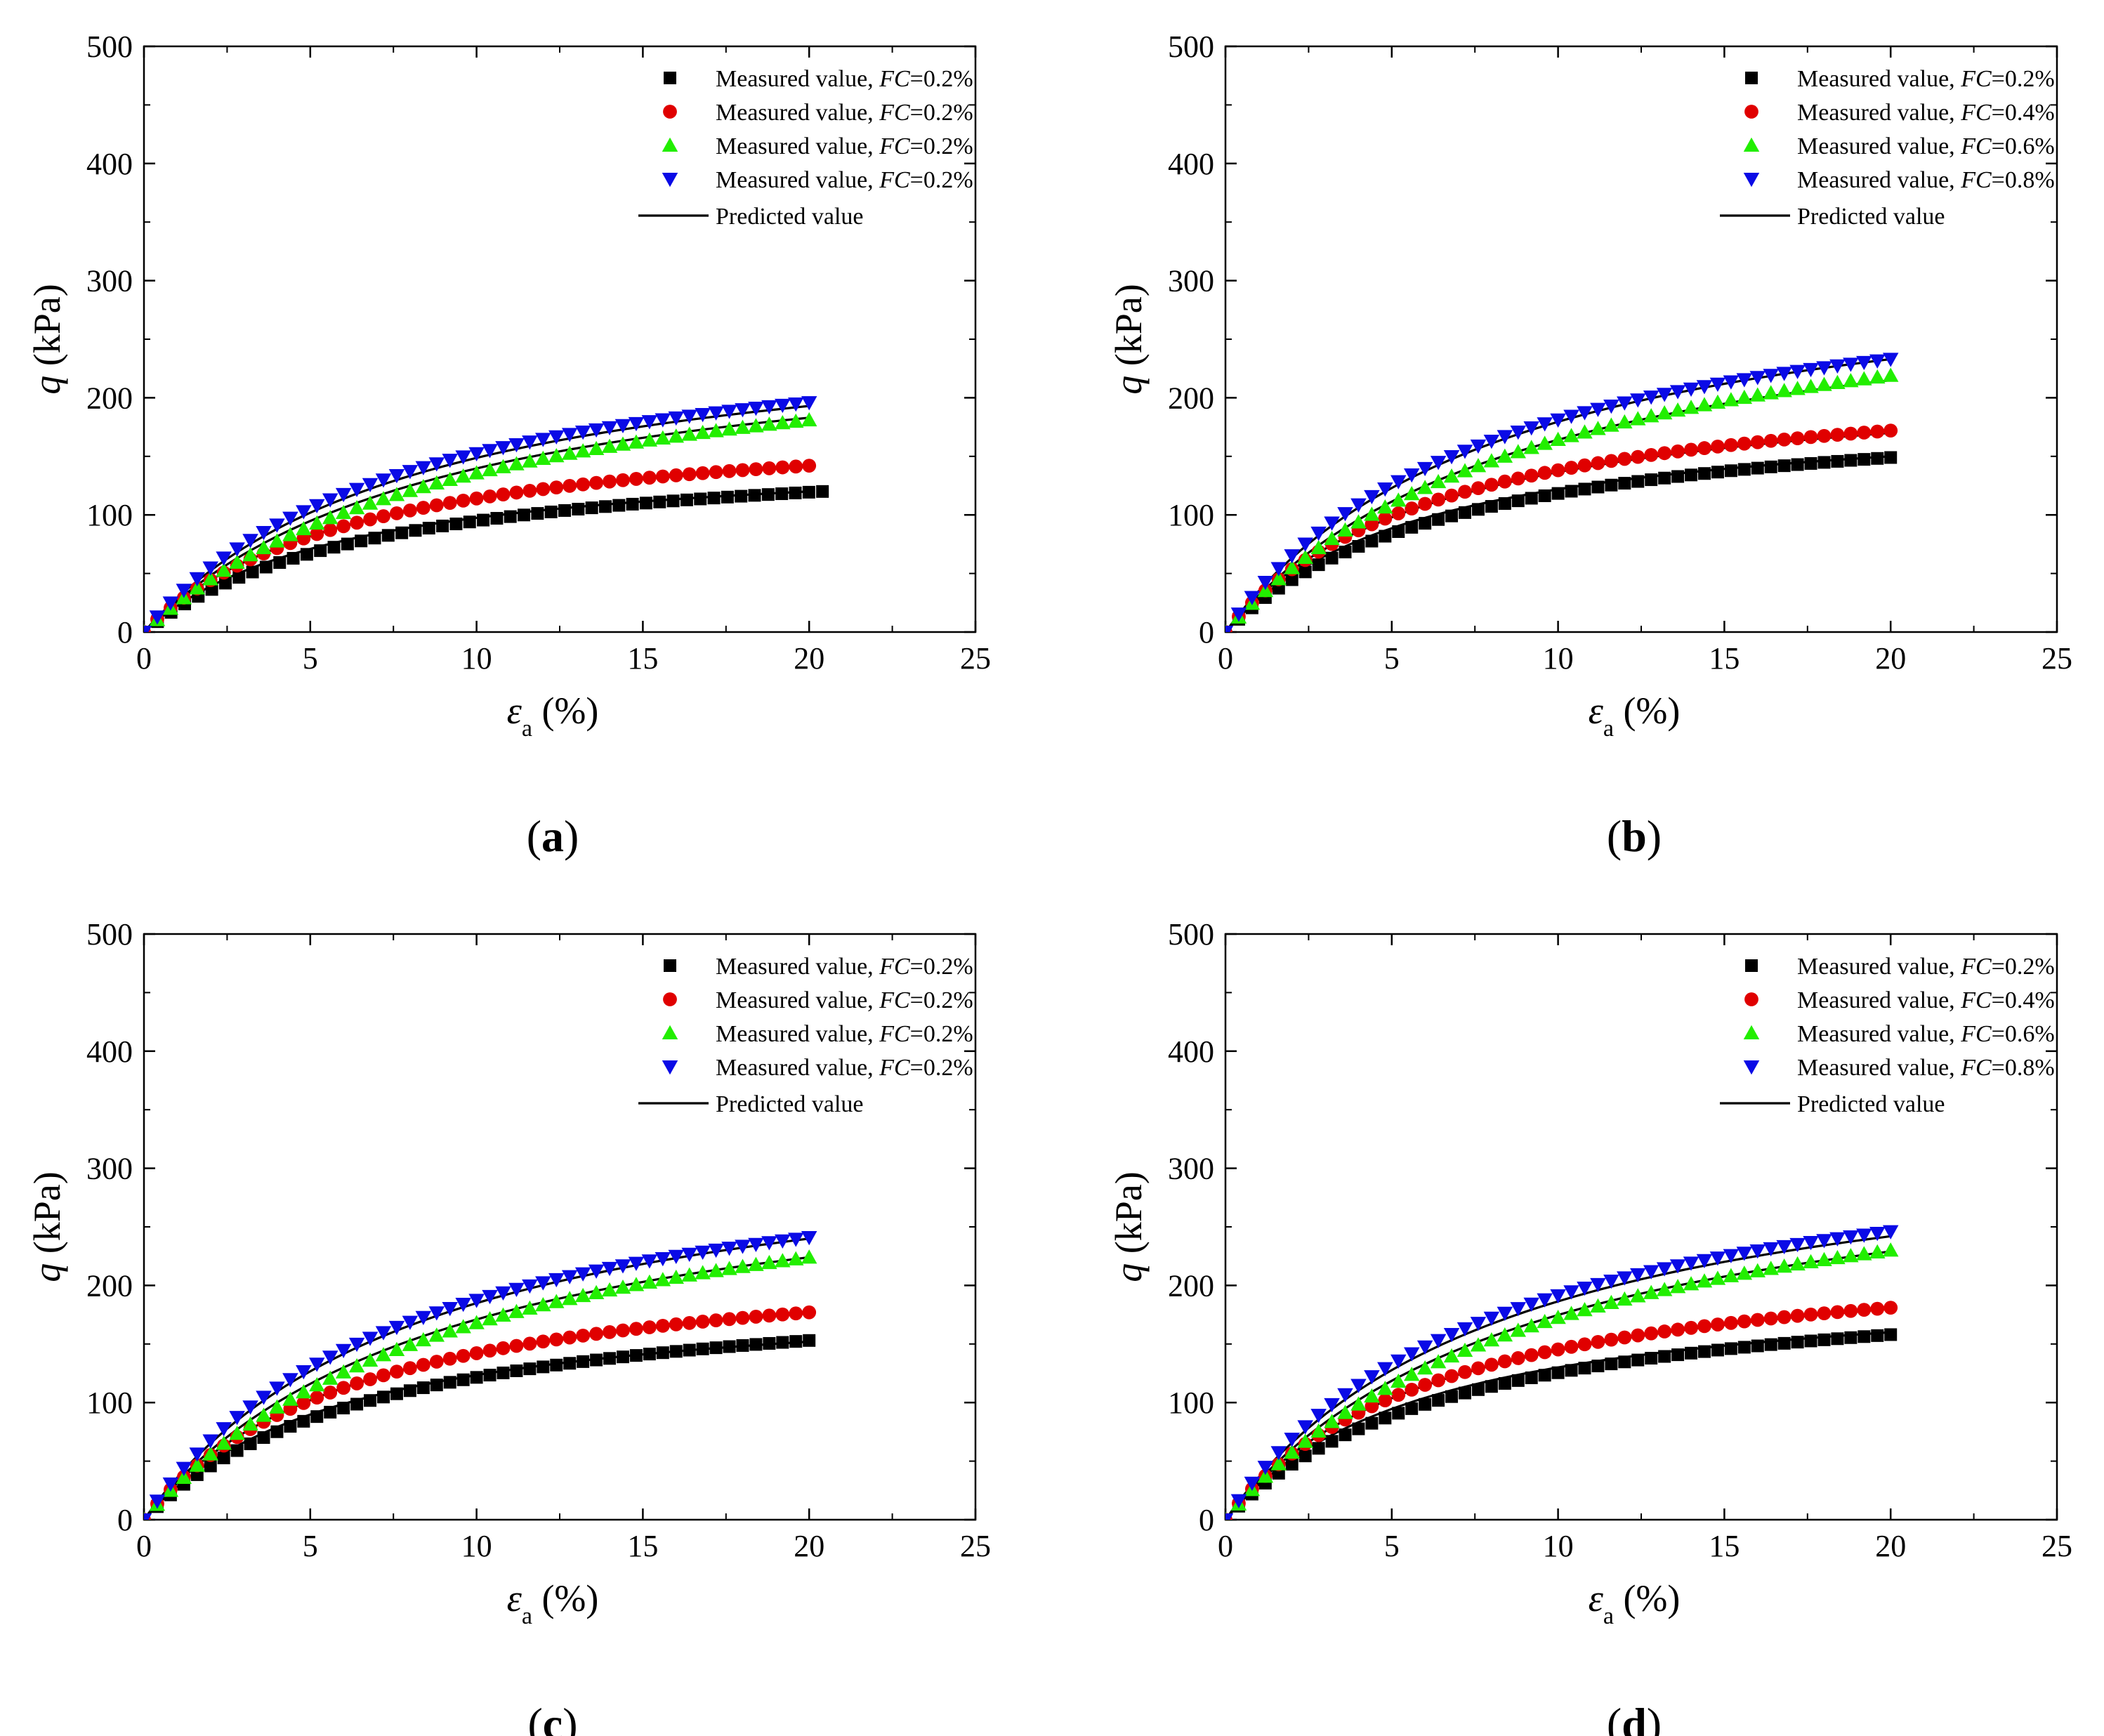 This screenshot has height=1736, width=2104. What do you see at coordinates (2023, 180) in the screenshot?
I see `legend-label-suffix: =0.8%` at bounding box center [2023, 180].